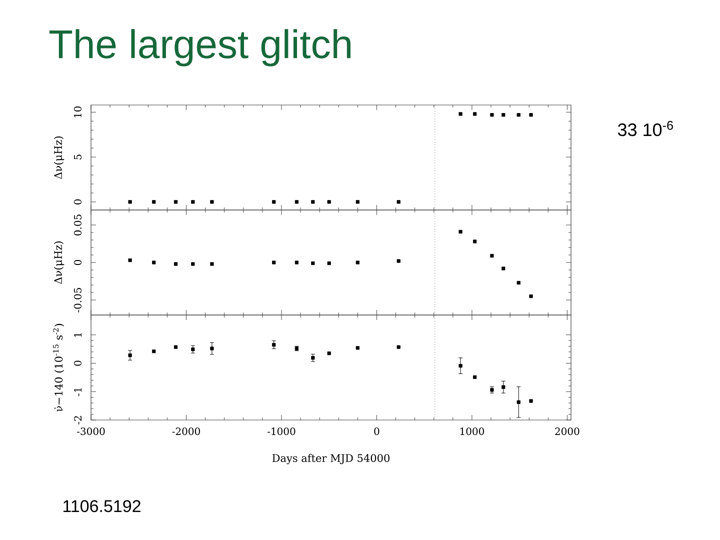 This screenshot has height=540, width=720. What do you see at coordinates (91, 432) in the screenshot?
I see `x-tick-label: -3000` at bounding box center [91, 432].